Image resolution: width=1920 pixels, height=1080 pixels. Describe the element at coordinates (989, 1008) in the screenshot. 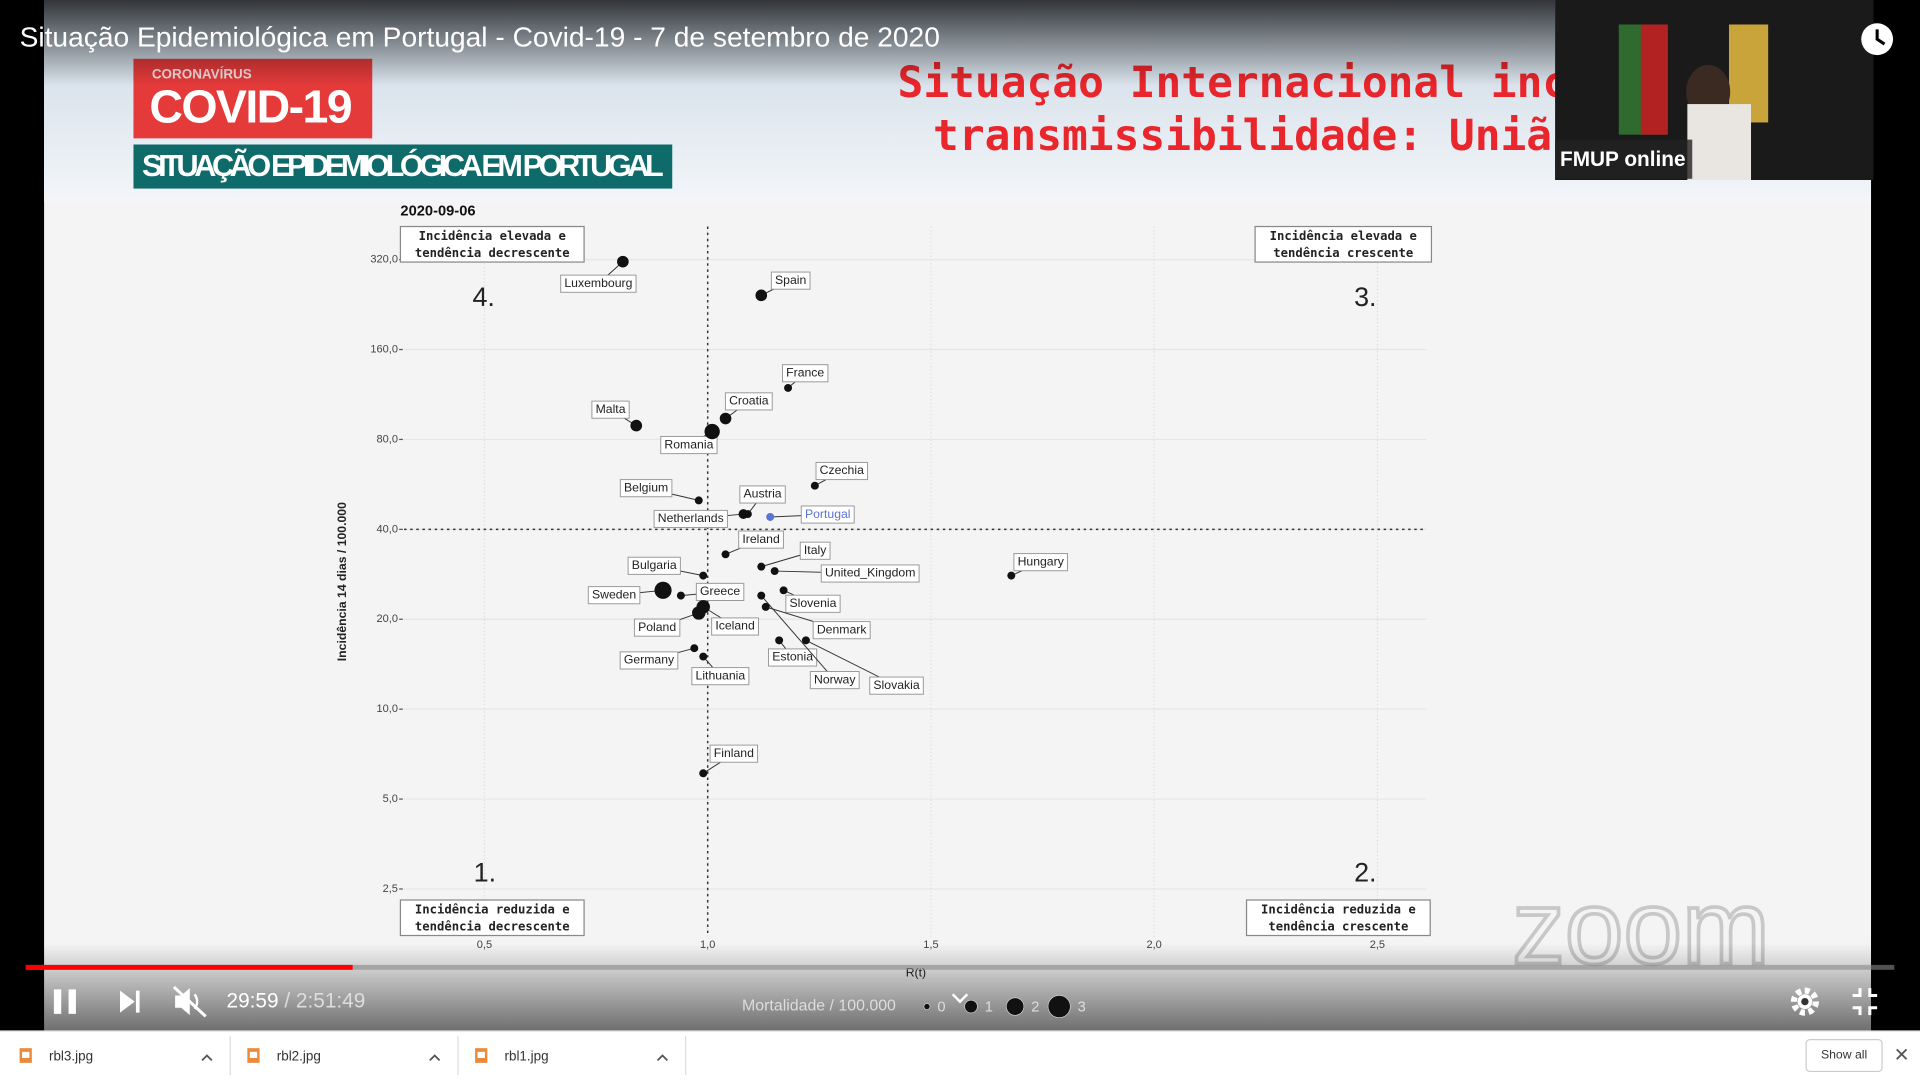

I see `size-legend-value: 1` at that location.